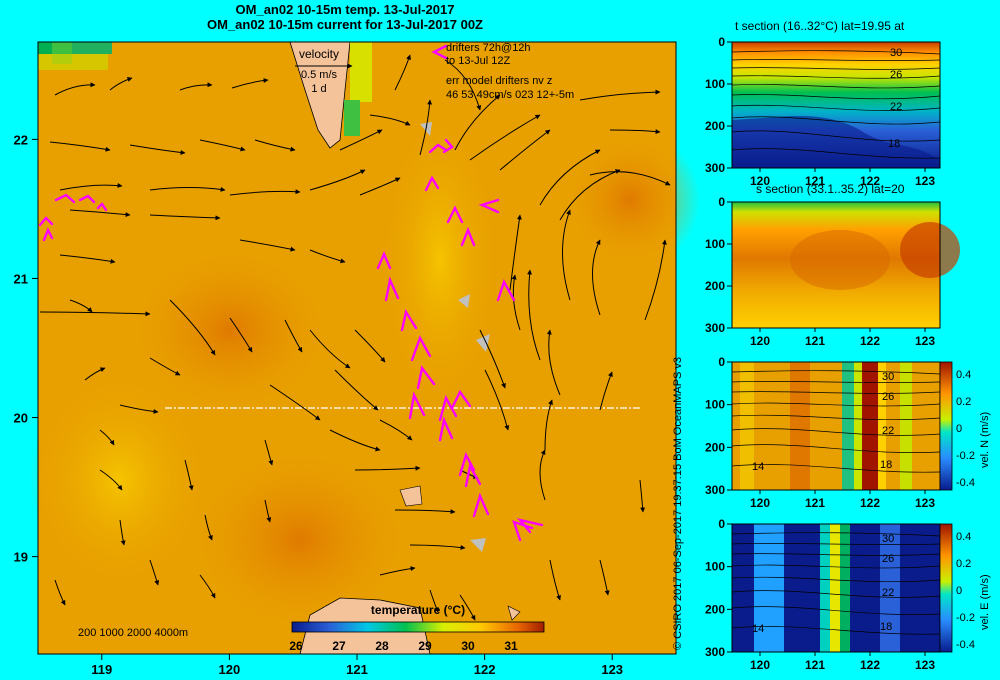  What do you see at coordinates (300, 540) in the screenshot?
I see `warm-region-south` at bounding box center [300, 540].